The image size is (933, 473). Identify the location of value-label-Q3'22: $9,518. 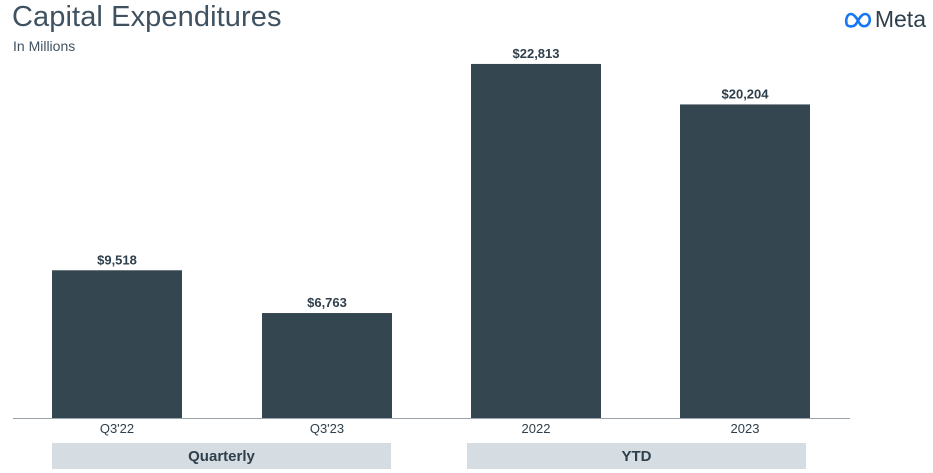
(117, 259).